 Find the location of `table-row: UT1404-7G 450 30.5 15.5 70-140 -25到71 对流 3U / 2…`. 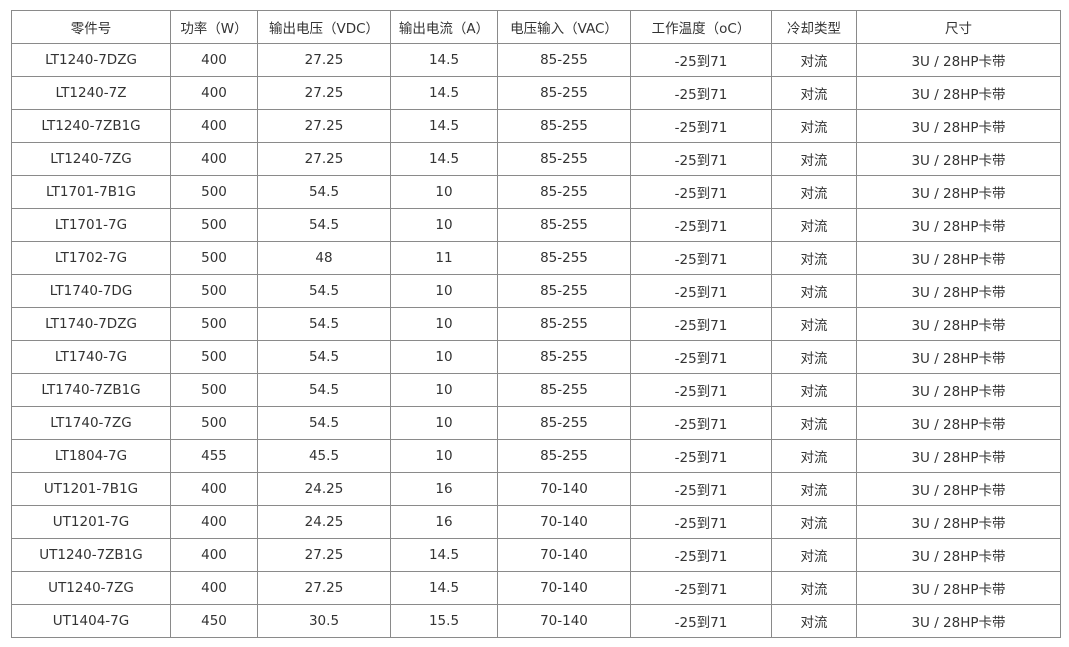

table-row: UT1404-7G 450 30.5 15.5 70-140 -25到71 对流 3U / 2… is located at coordinates (536, 621).